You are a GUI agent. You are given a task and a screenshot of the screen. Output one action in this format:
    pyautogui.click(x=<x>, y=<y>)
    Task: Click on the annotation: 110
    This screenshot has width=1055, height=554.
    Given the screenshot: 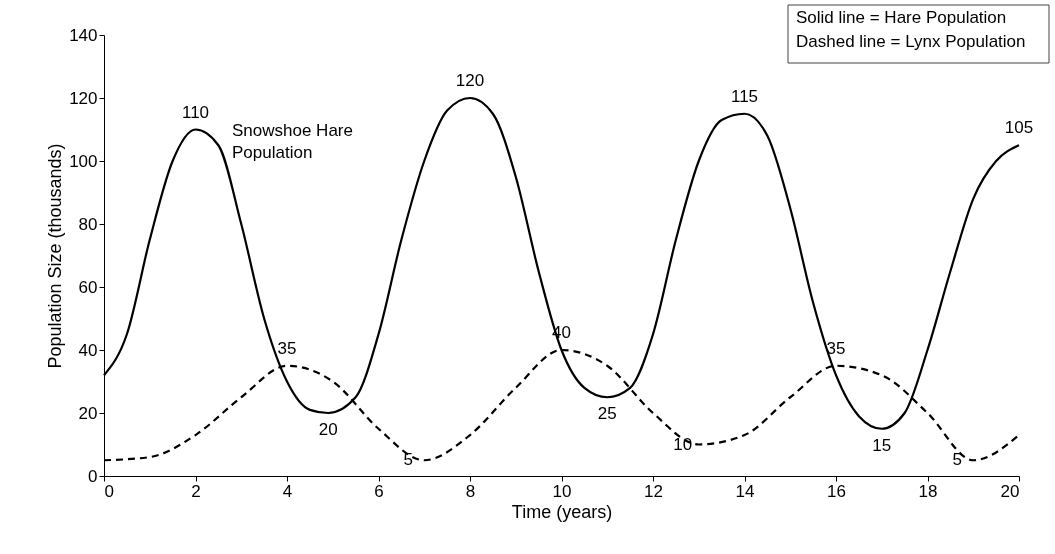 What is the action you would take?
    pyautogui.click(x=195, y=112)
    